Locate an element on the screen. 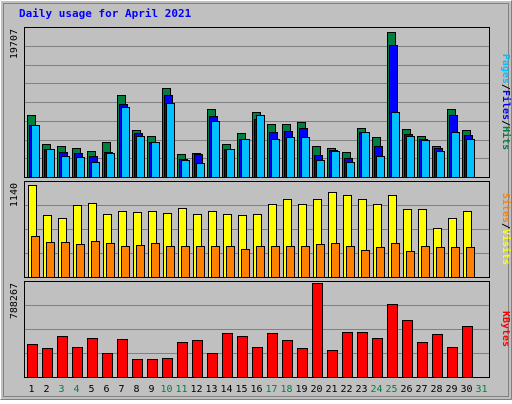 The image size is (512, 404). x-label-day-9: 9 is located at coordinates (151, 389).